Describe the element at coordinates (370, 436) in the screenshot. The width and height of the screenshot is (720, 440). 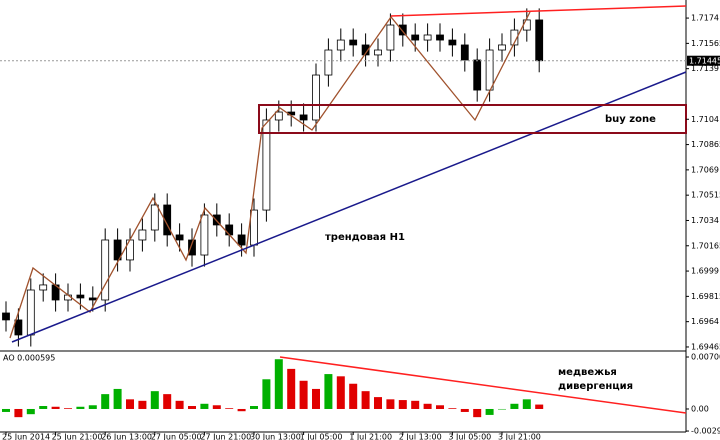
I see `x-tick-label: 1 Jul 21:00` at that location.